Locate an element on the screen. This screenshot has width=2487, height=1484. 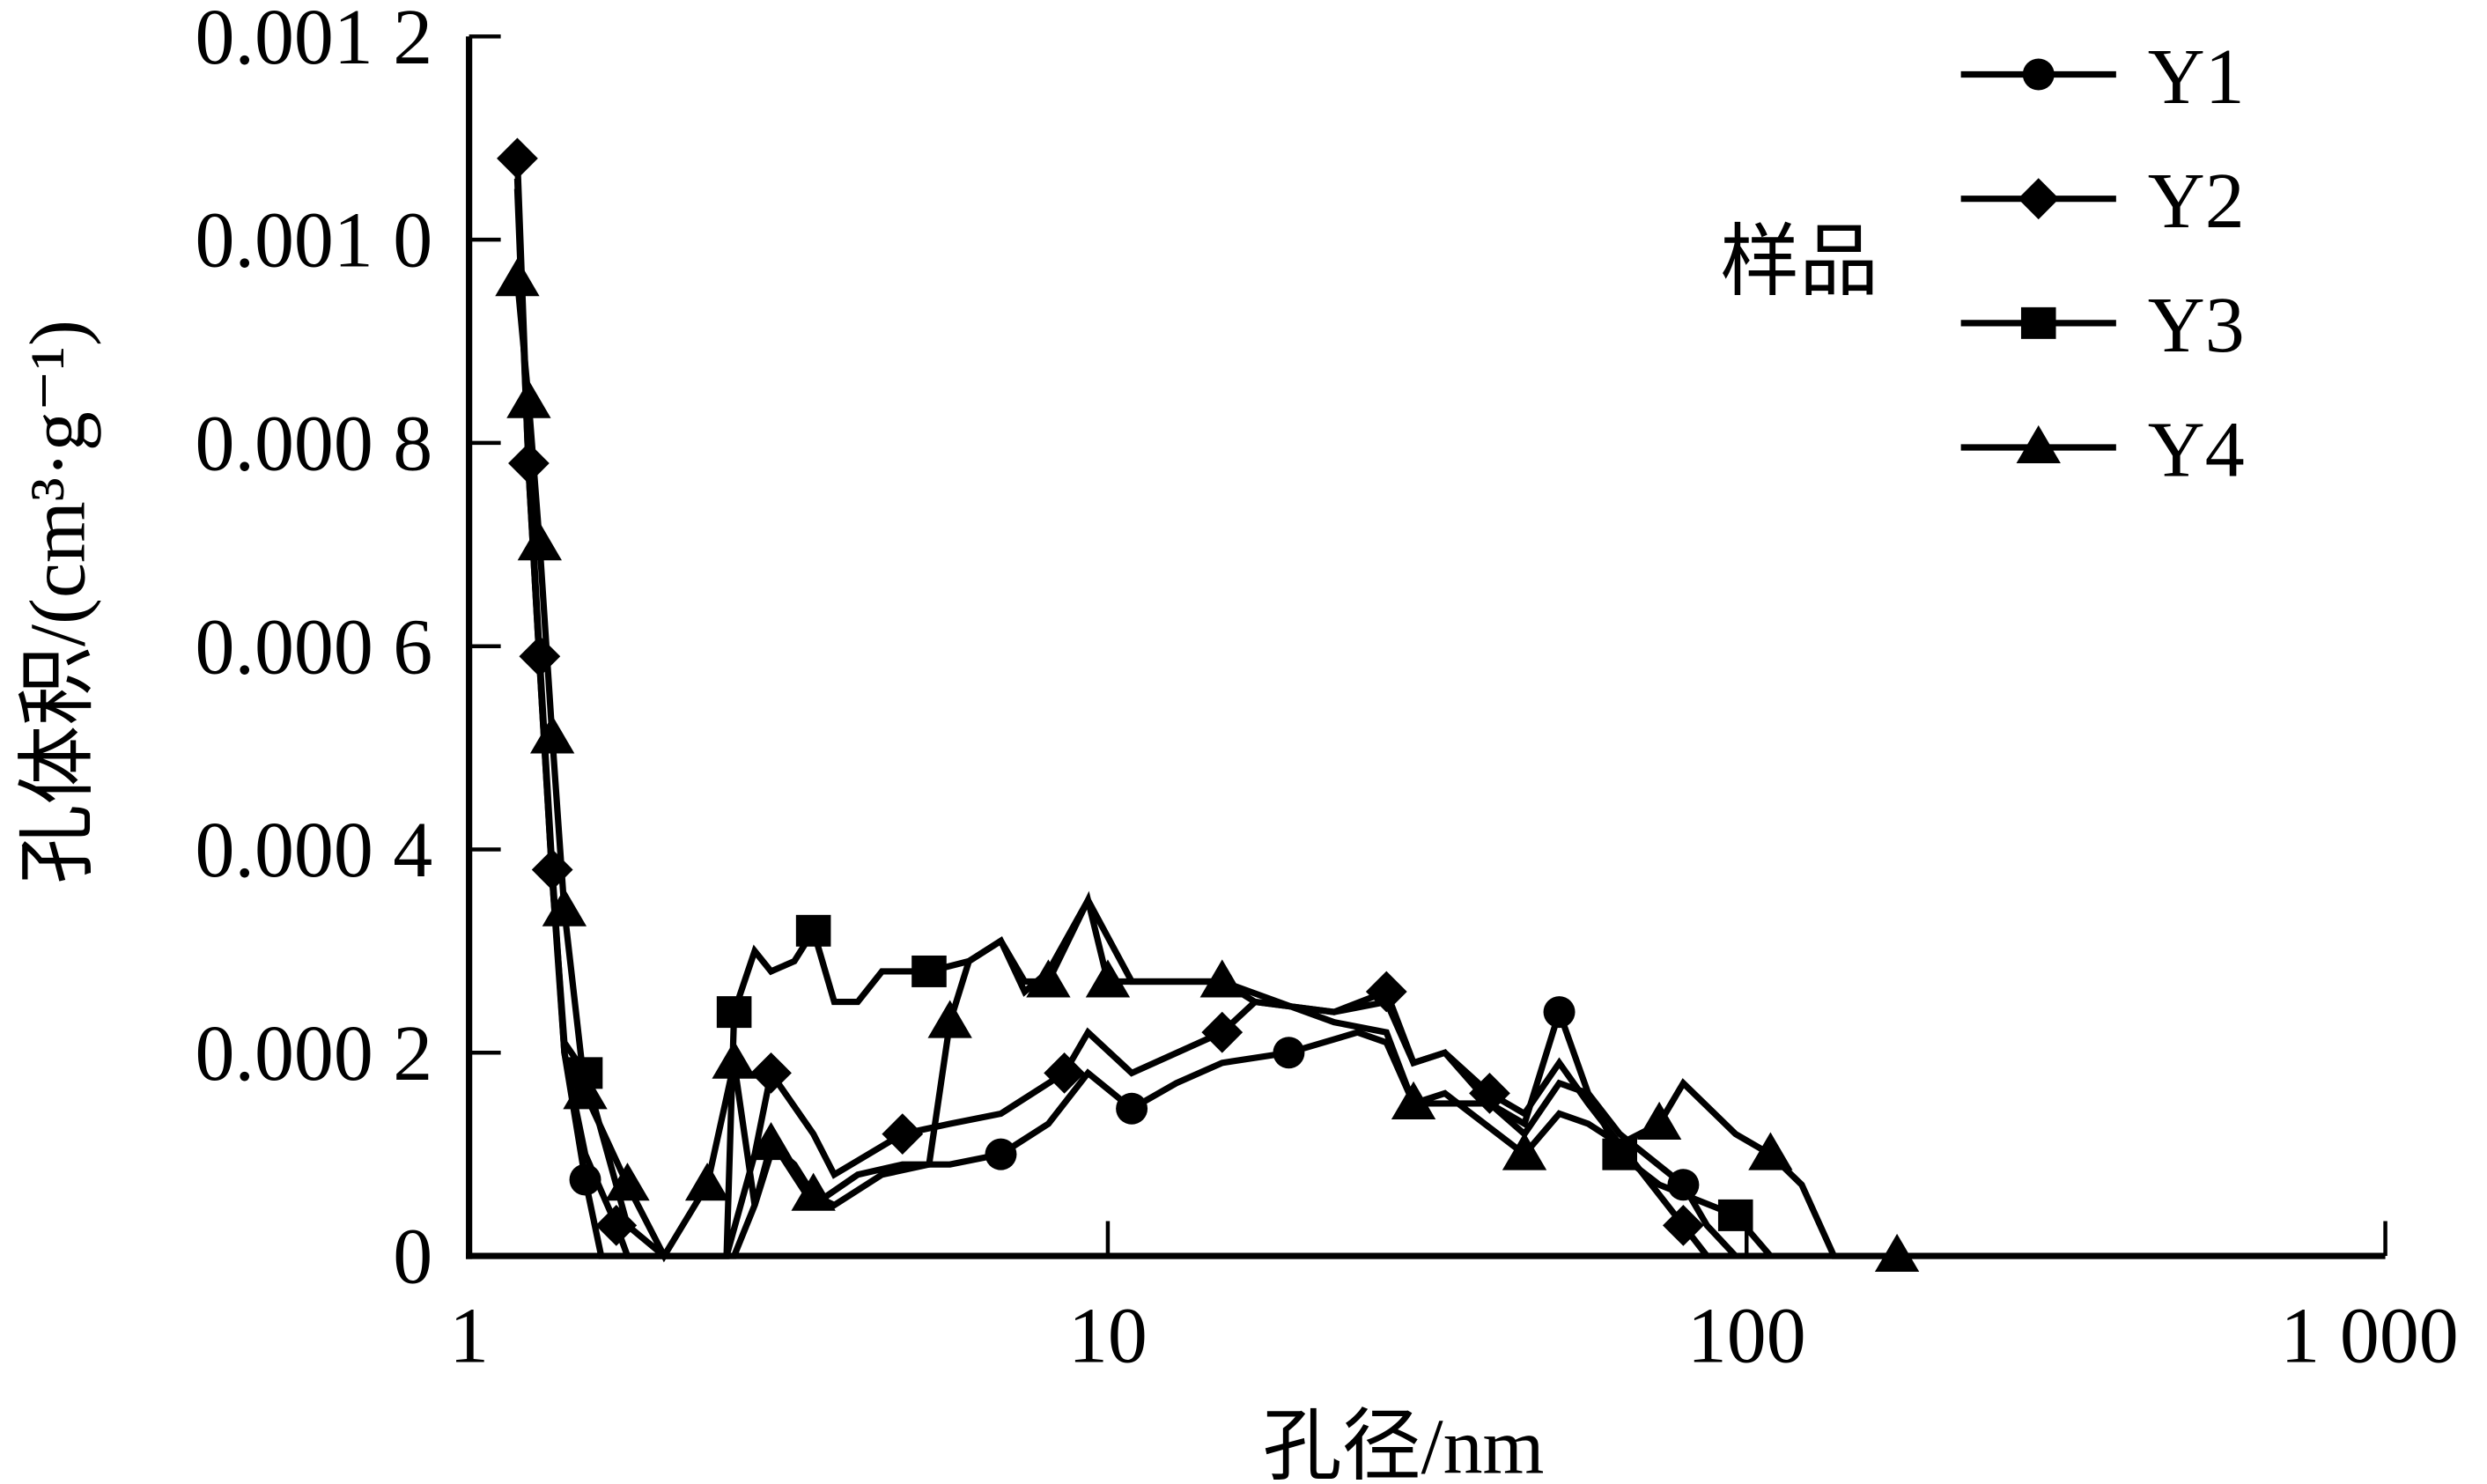
y-axis-label: 孔体积/(cm³·g⁻¹) is located at coordinates (58, 602).